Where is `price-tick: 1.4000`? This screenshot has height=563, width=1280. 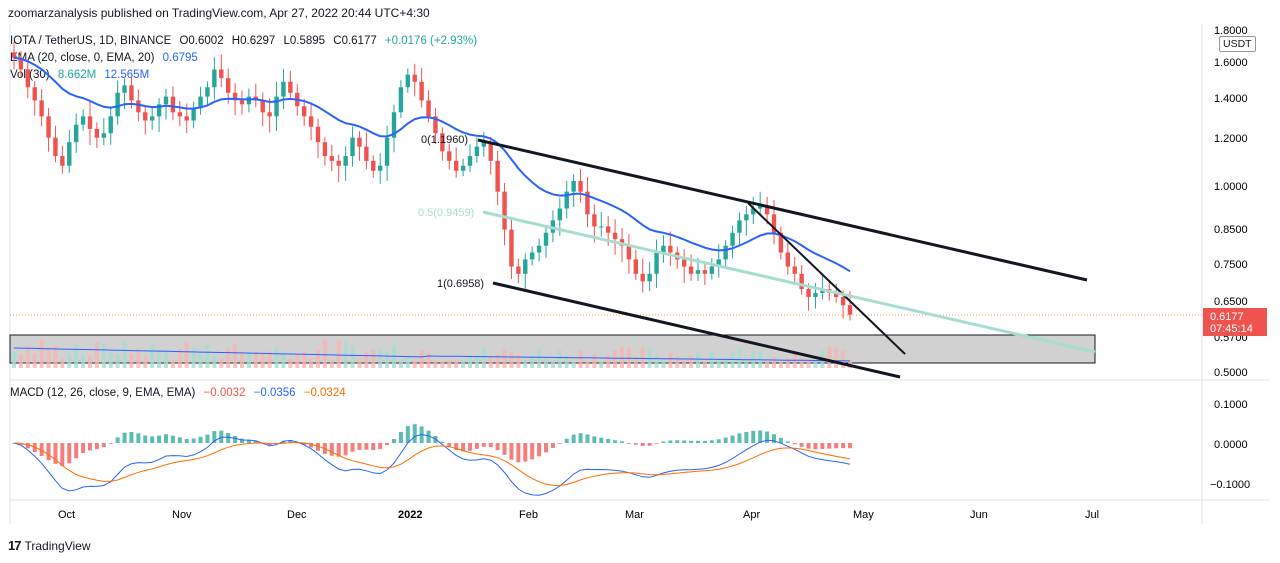 price-tick: 1.4000 is located at coordinates (1231, 99).